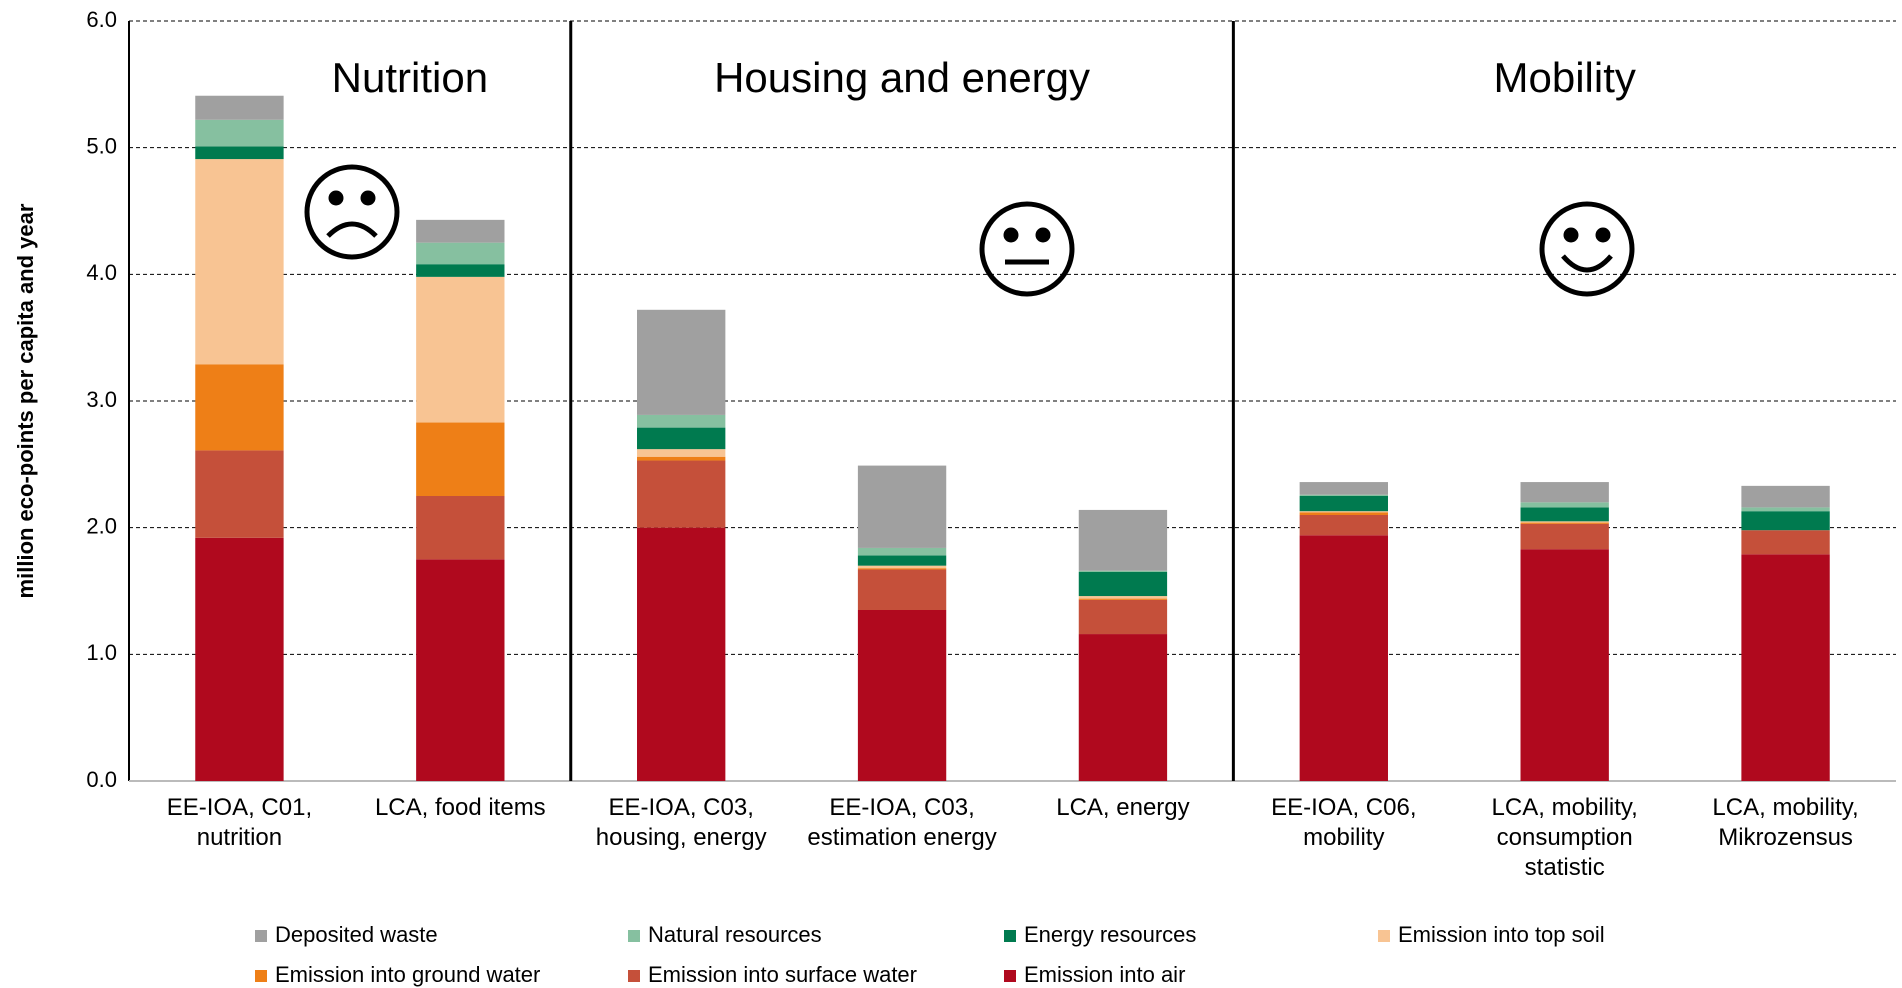 The height and width of the screenshot is (988, 1902). I want to click on group-label: Mobility, so click(1565, 77).